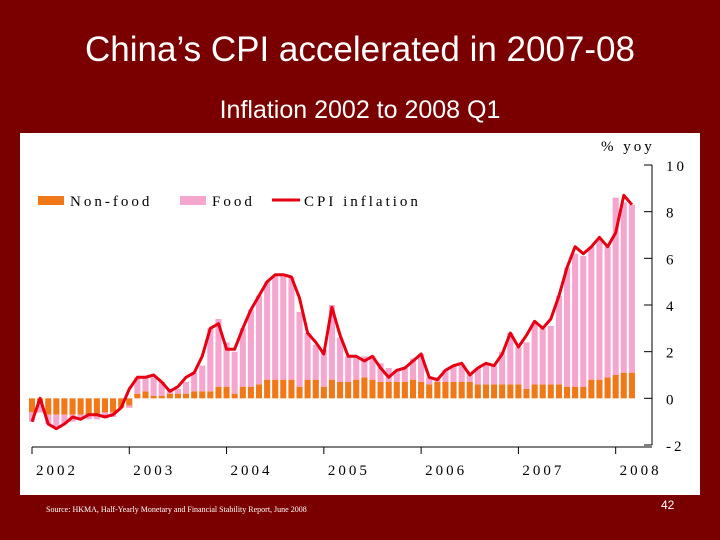 The height and width of the screenshot is (540, 720). What do you see at coordinates (671, 400) in the screenshot?
I see `y-tick-label: 0` at bounding box center [671, 400].